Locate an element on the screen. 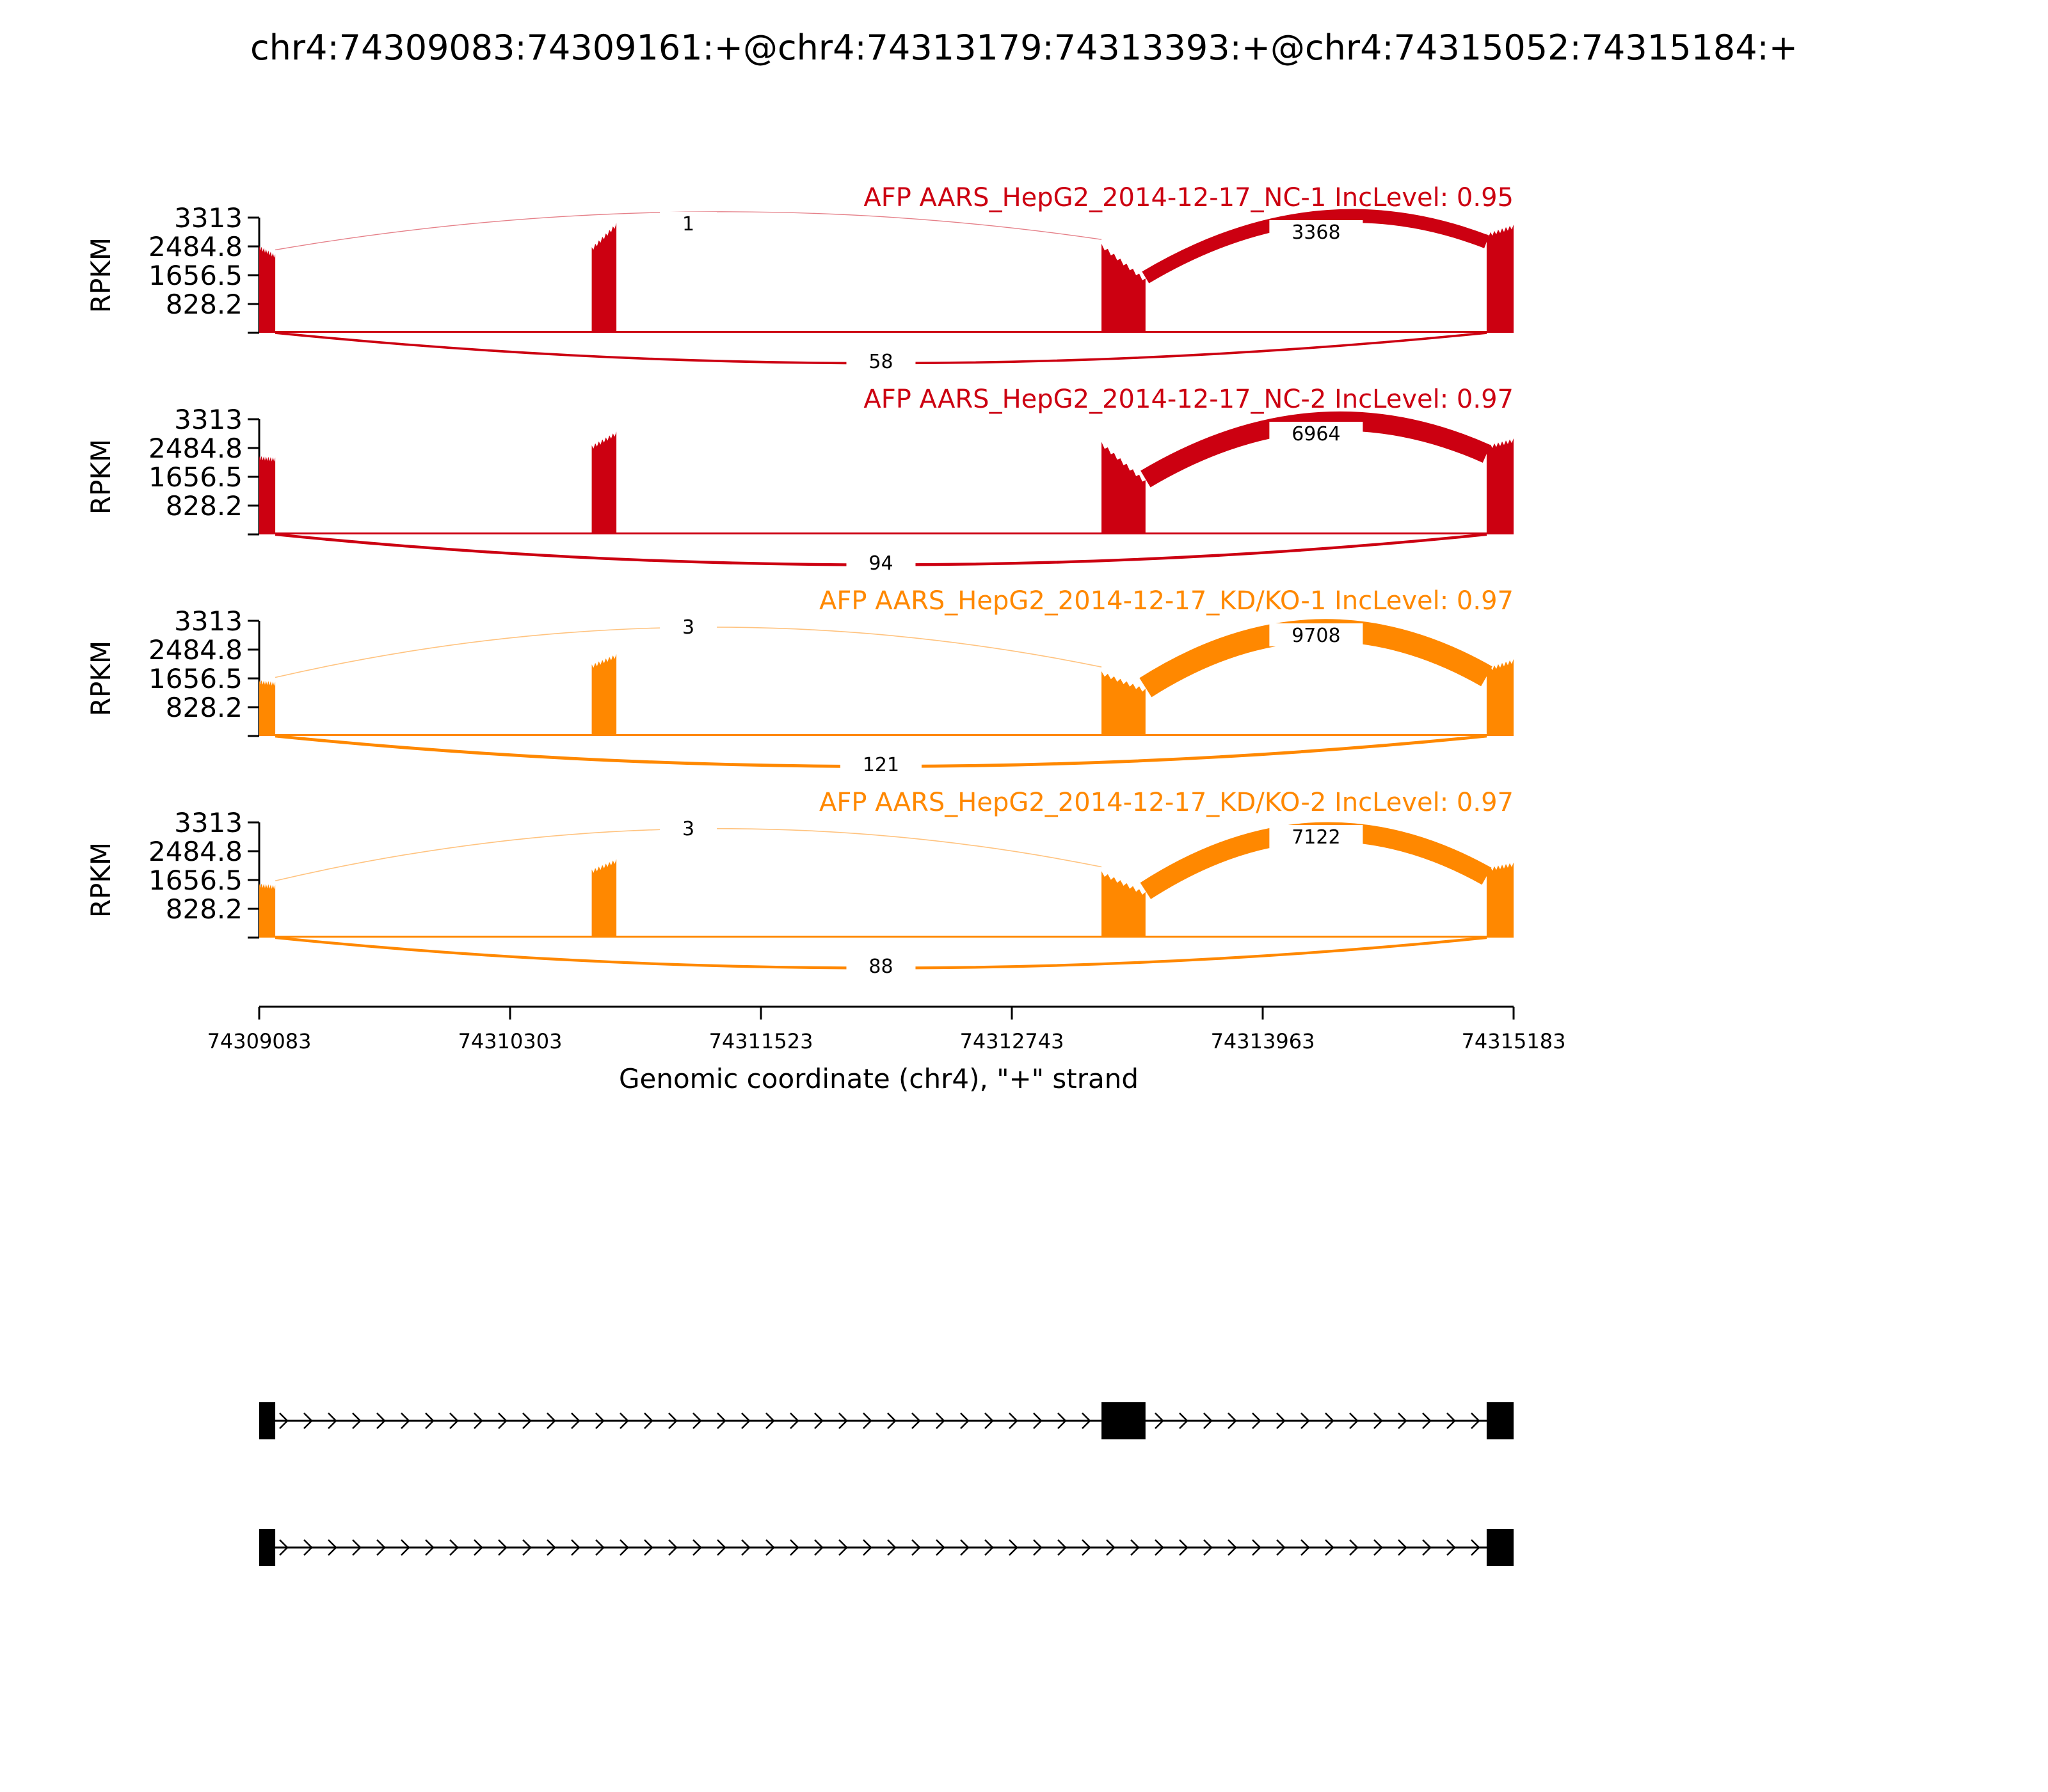 This screenshot has width=2048, height=1792. junction-count: 1 is located at coordinates (688, 224).